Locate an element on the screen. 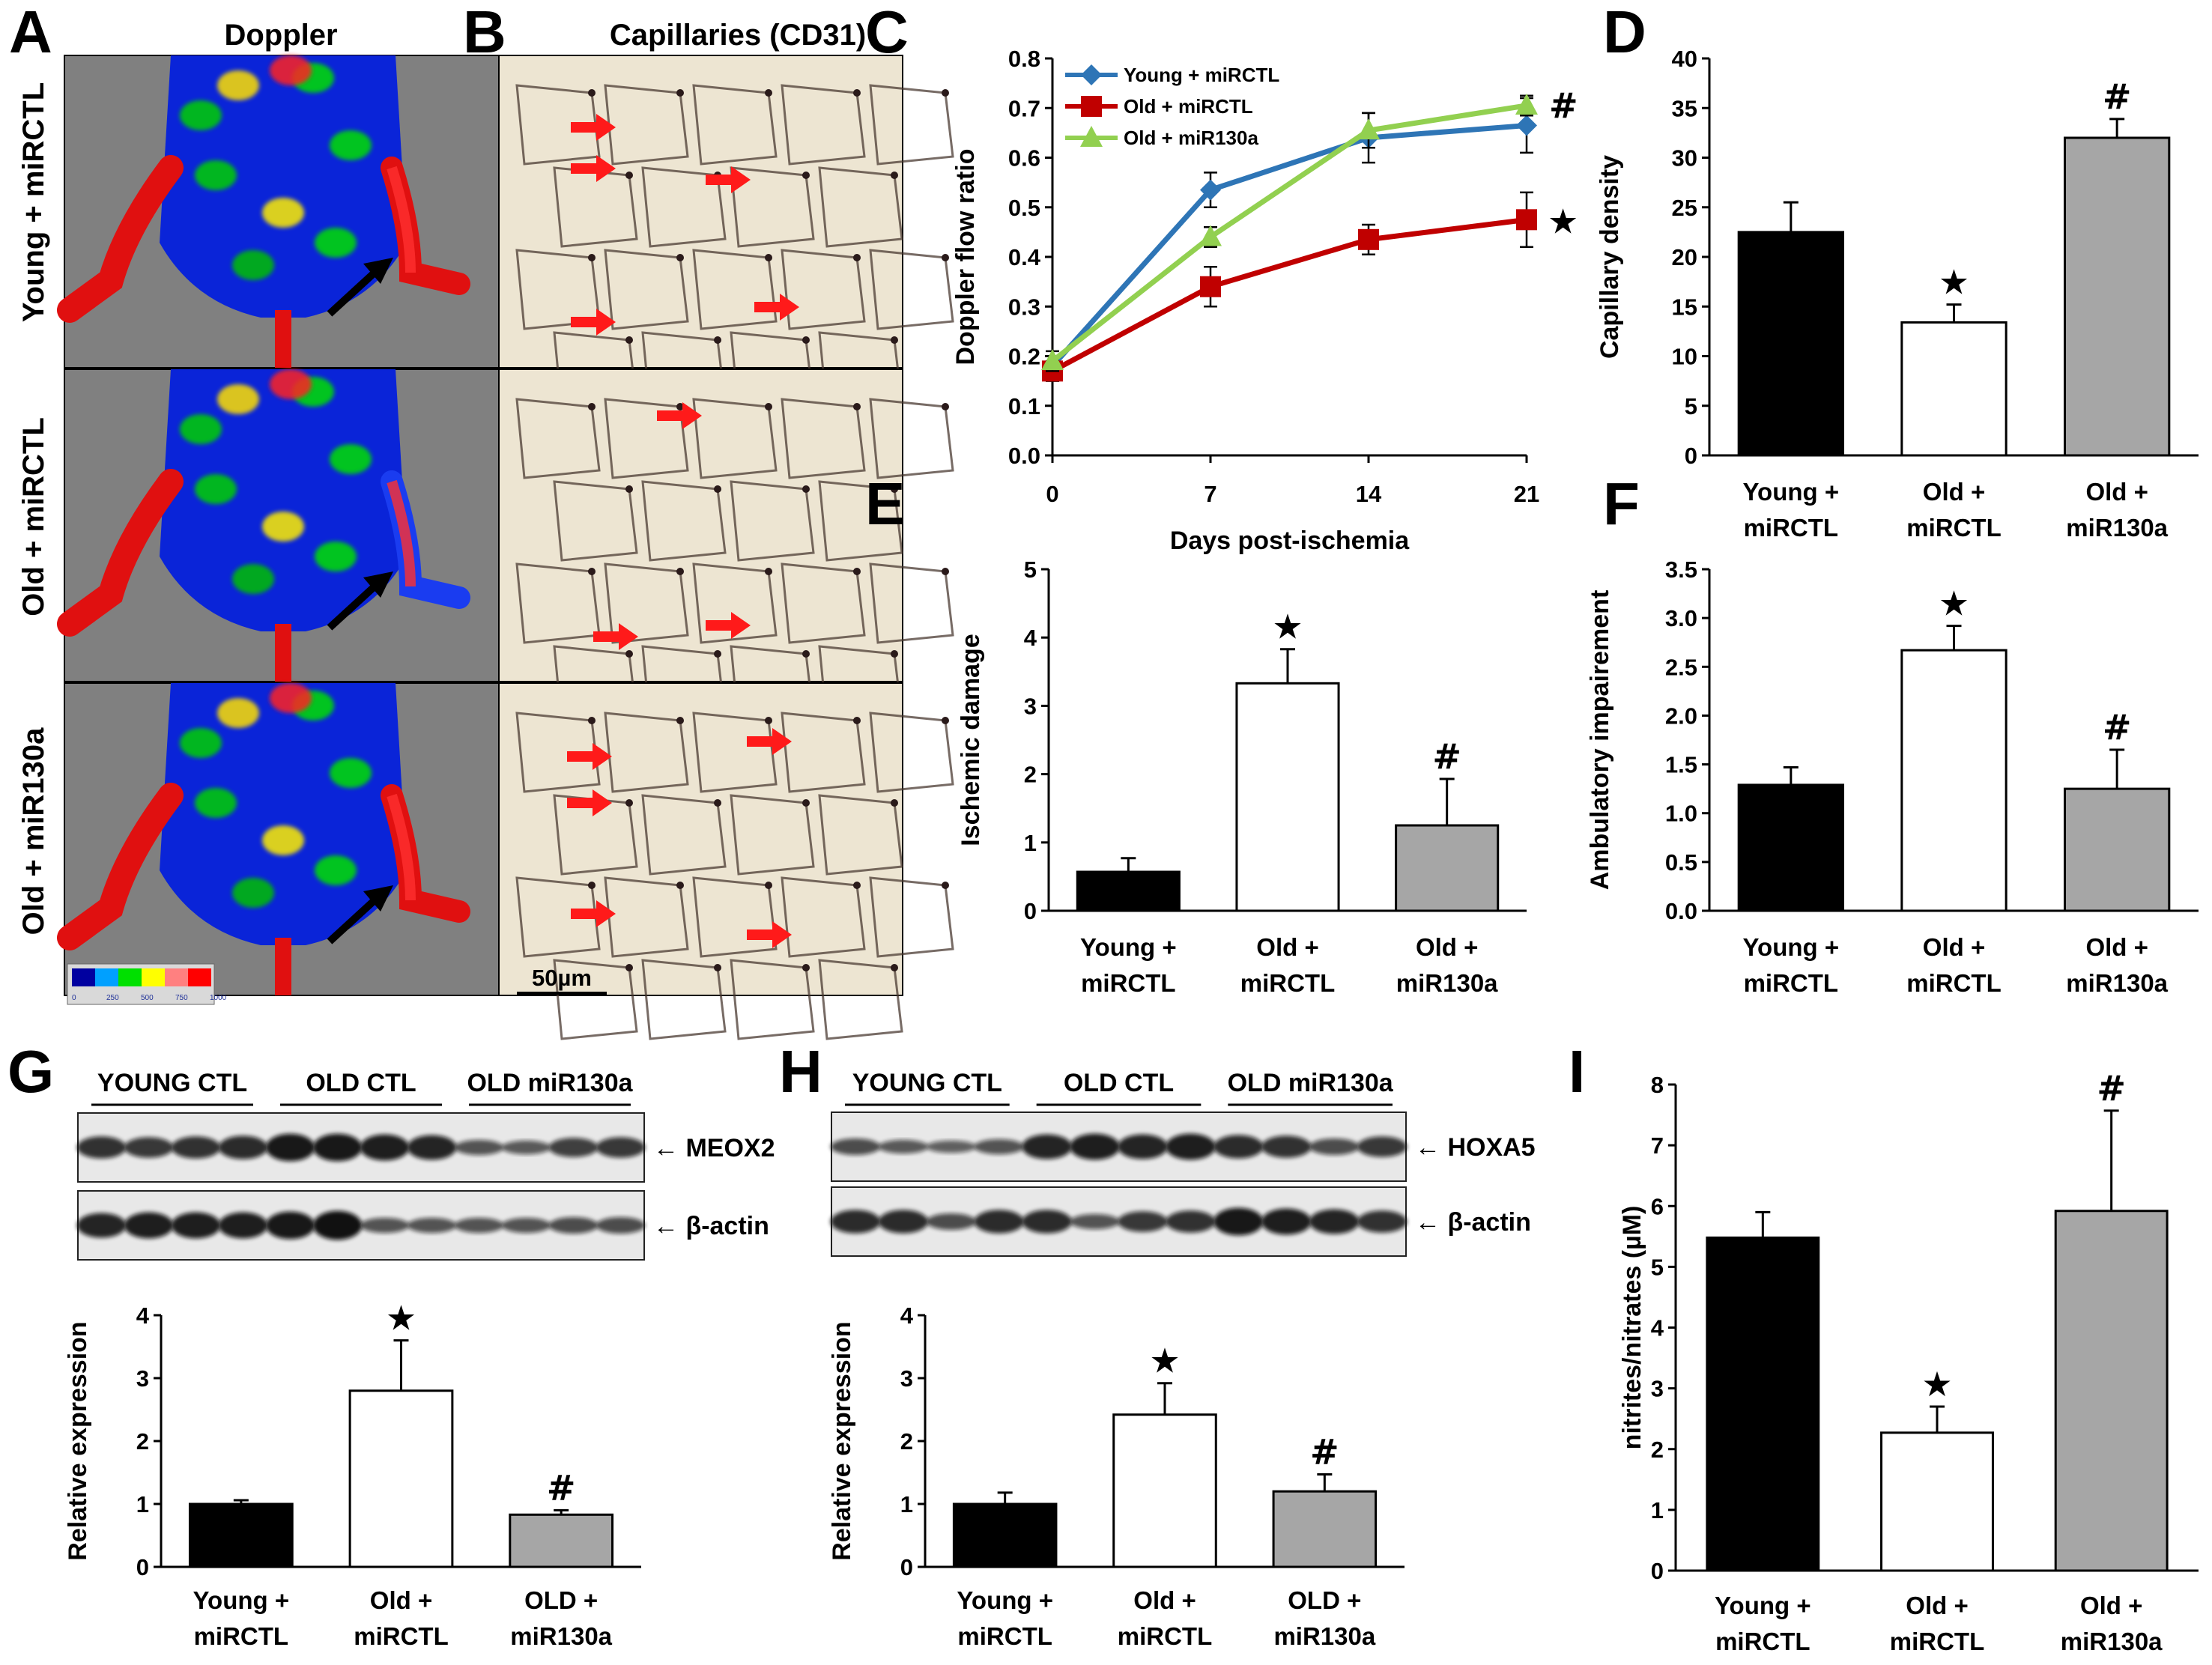 The width and height of the screenshot is (2212, 1665). colorbar-tick-label: 750 is located at coordinates (181, 998).